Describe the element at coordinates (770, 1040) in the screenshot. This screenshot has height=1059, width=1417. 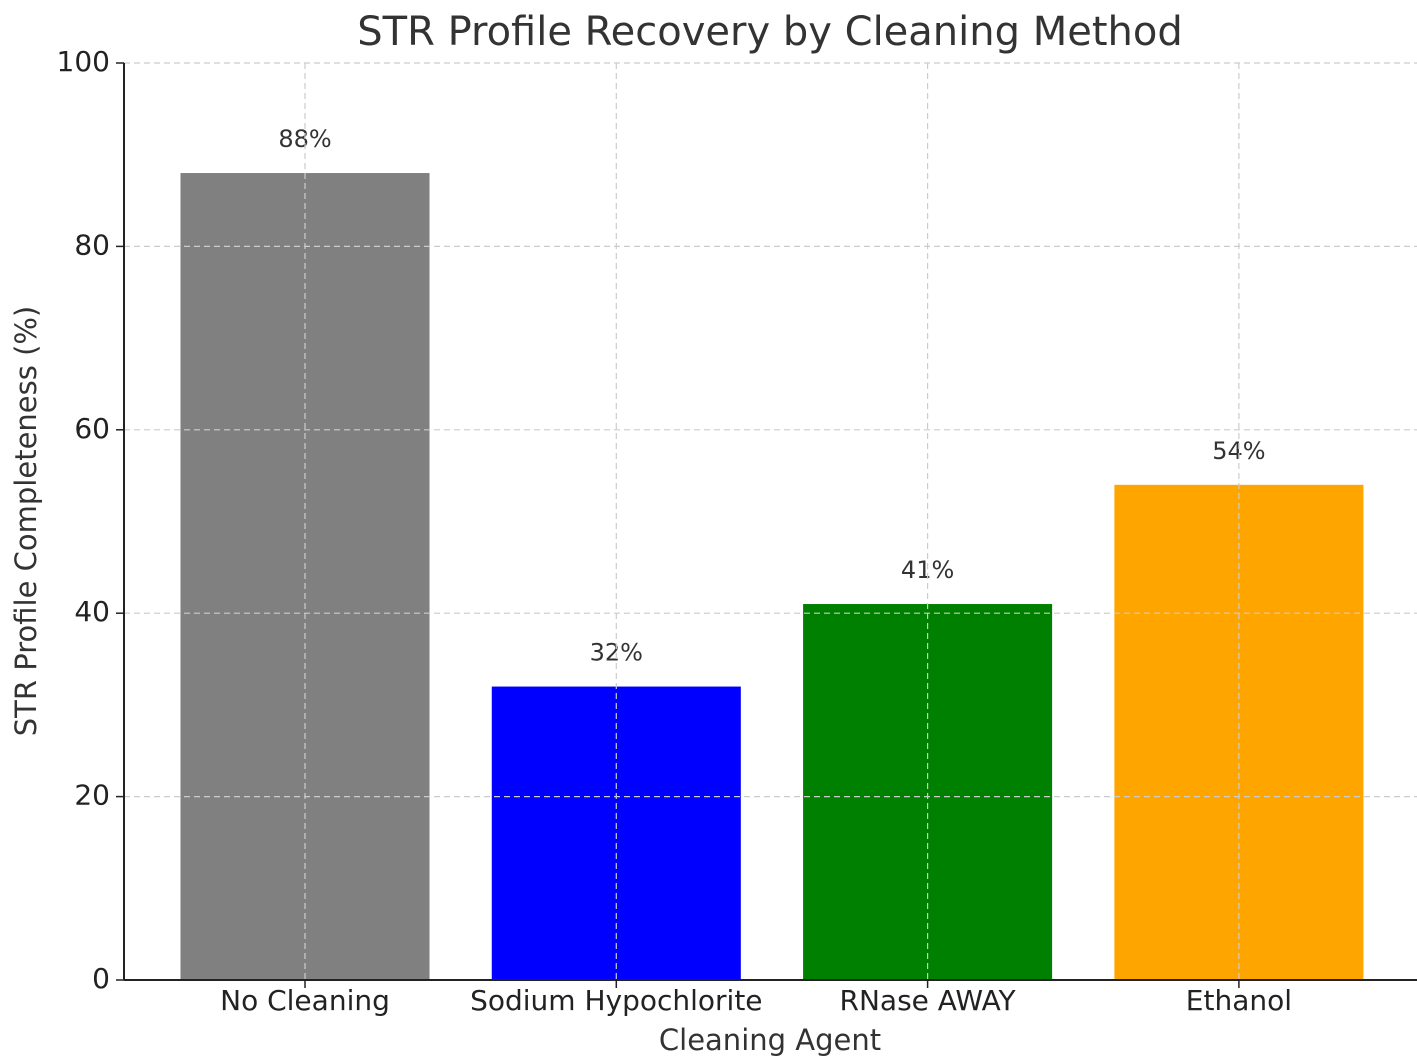
I see `x-axis-label: Cleaning Agent` at that location.